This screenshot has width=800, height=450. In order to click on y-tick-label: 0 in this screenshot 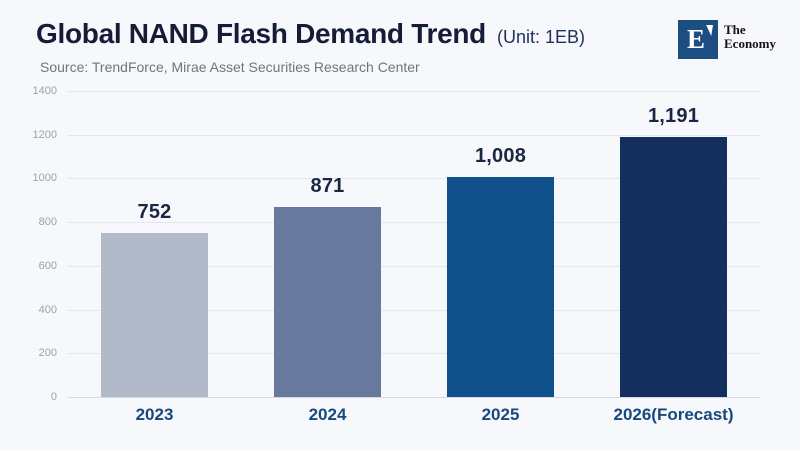, I will do `click(53, 397)`.